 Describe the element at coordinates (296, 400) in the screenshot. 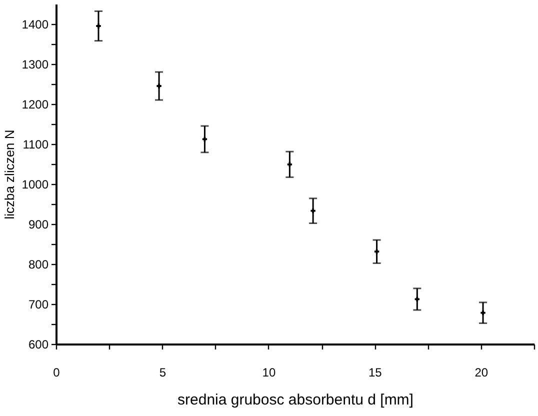

I see `x-axis-title: srednia grubosc absorbentu d [mm]` at that location.